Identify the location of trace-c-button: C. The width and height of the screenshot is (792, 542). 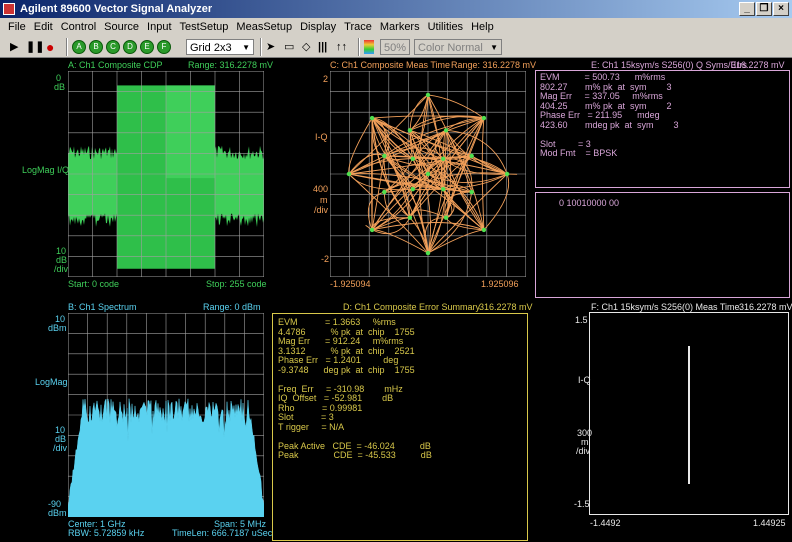
(113, 47).